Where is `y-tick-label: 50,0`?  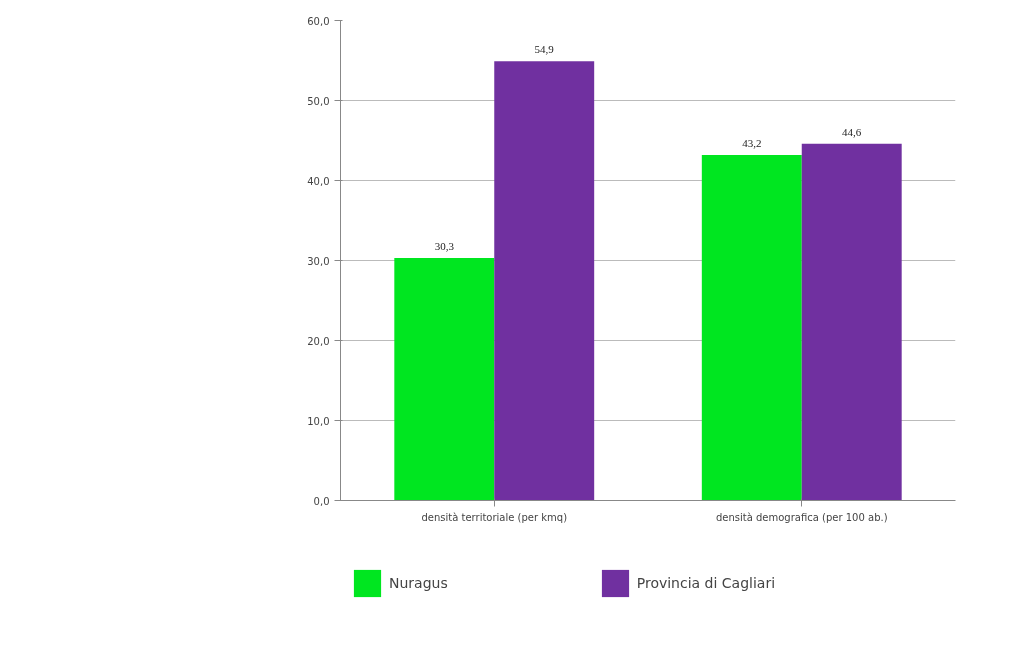
y-tick-label: 50,0 is located at coordinates (318, 101).